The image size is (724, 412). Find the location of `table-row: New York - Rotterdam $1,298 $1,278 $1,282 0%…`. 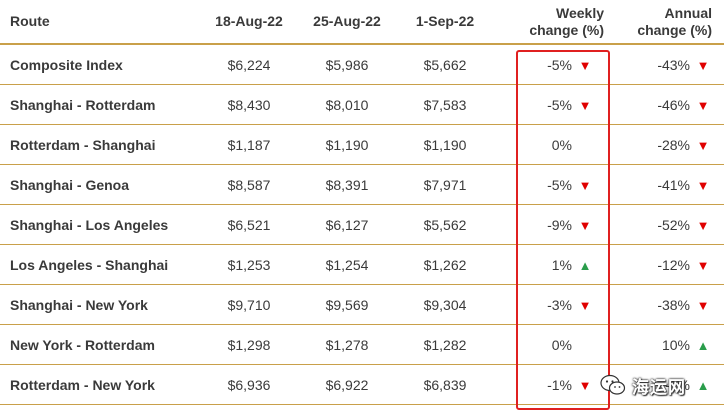

table-row: New York - Rotterdam $1,298 $1,278 $1,282 0%… is located at coordinates (362, 344).